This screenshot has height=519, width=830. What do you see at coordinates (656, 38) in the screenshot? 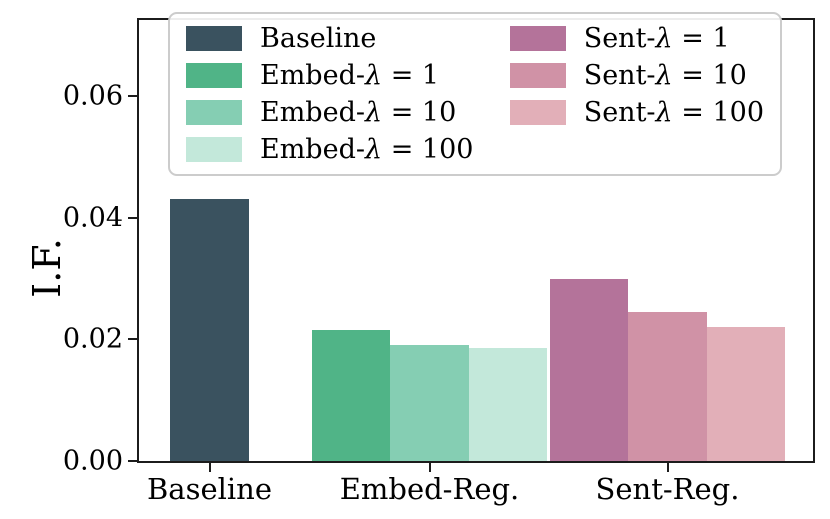
I see `legend-label: Sent-λ = 1` at bounding box center [656, 38].